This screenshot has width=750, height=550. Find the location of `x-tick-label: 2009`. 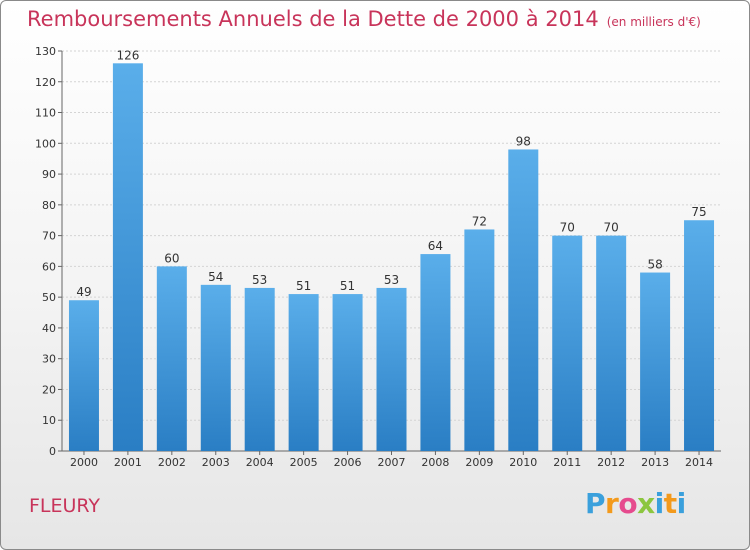

x-tick-label: 2009 is located at coordinates (479, 462).